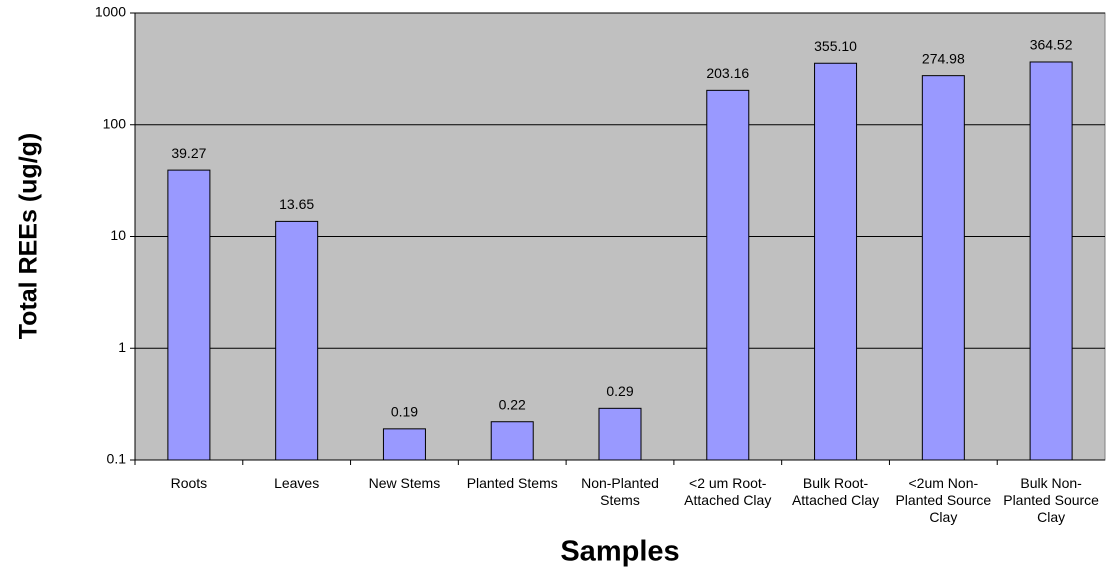 The image size is (1118, 580). What do you see at coordinates (943, 500) in the screenshot?
I see `x-tick-label: <2um Non-Planted Source Clay` at bounding box center [943, 500].